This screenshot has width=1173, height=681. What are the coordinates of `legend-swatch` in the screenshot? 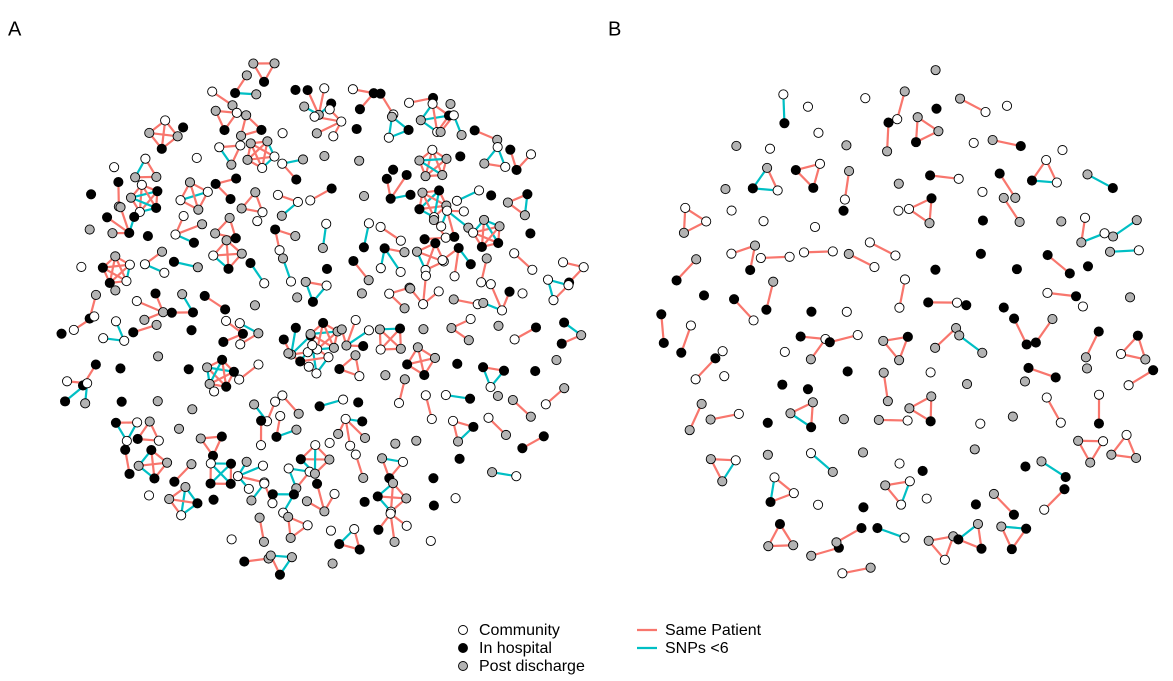 It's located at (463, 648).